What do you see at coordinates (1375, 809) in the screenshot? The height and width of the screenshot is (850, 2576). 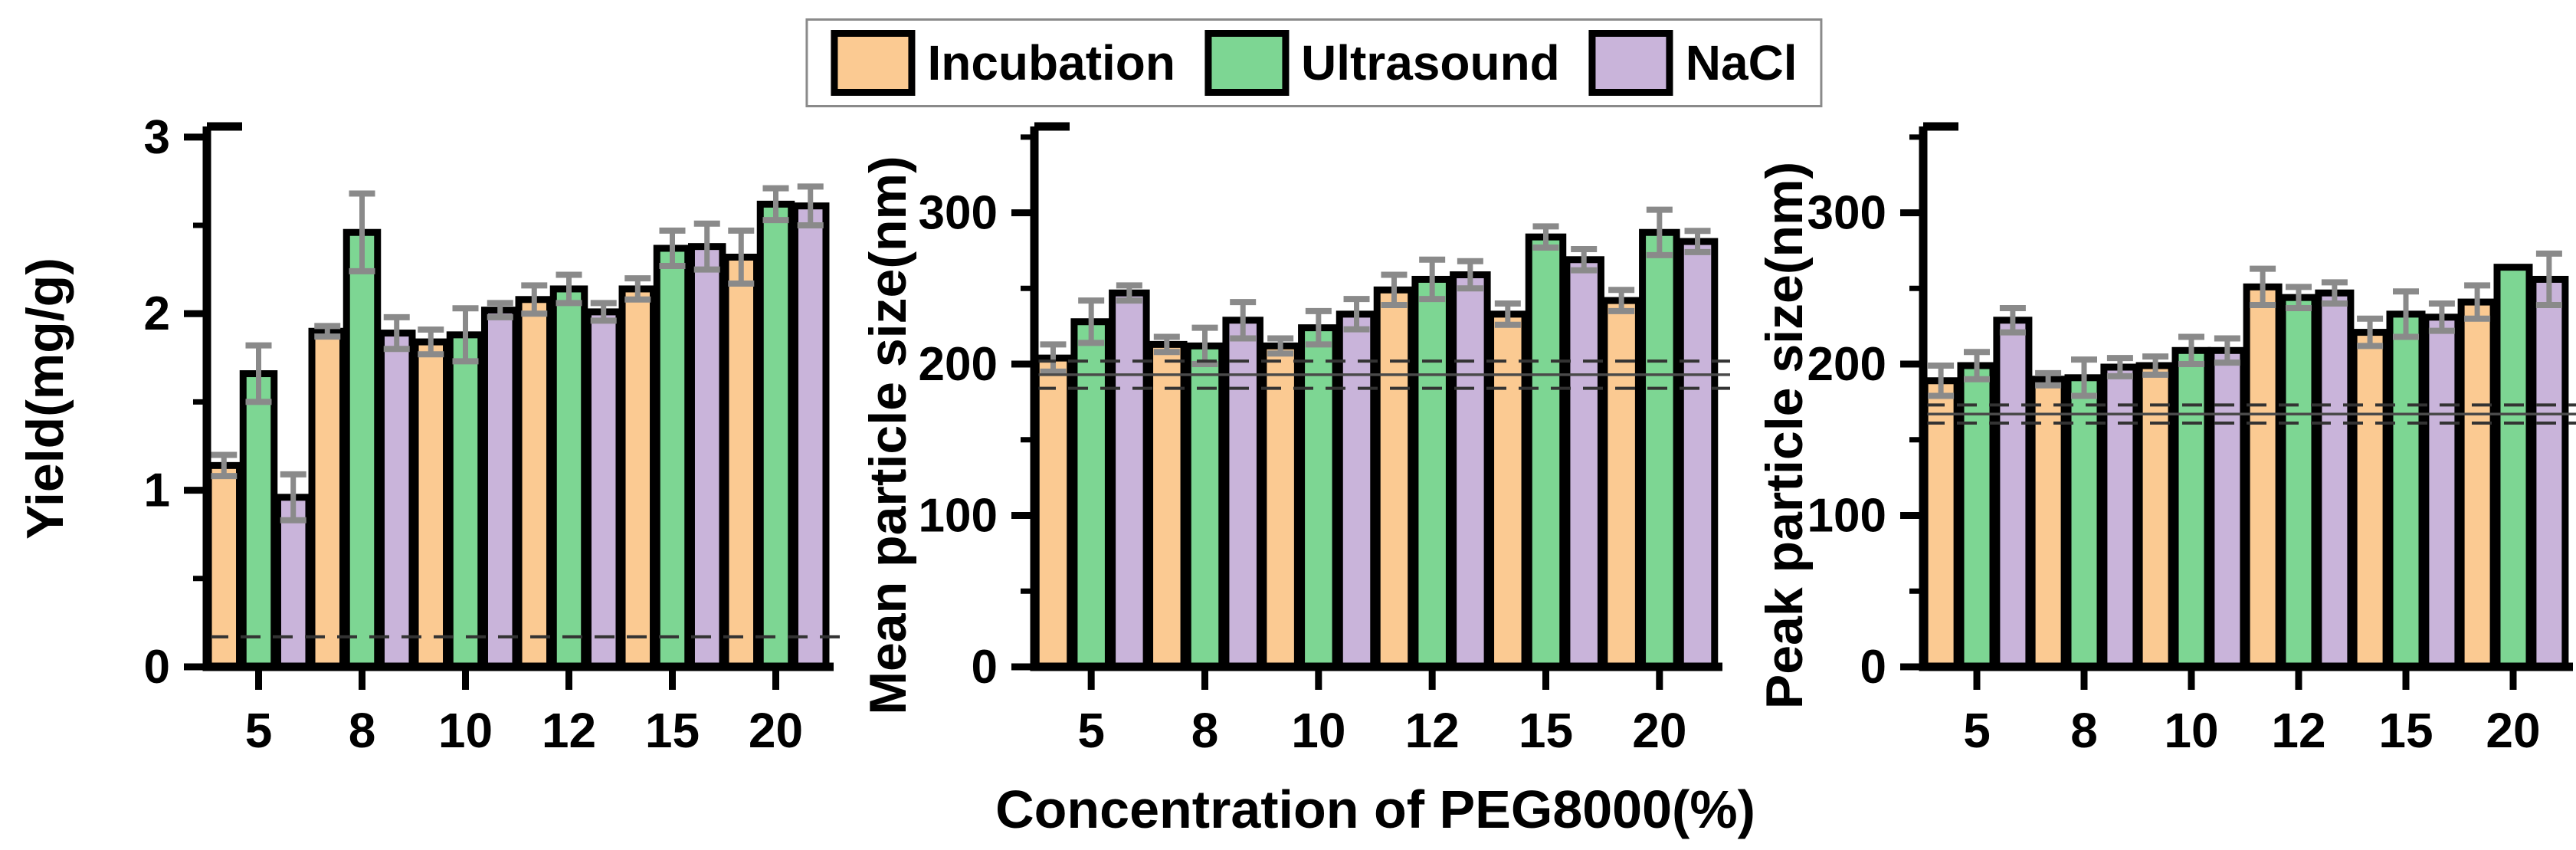 I see `x-axis-title: Concentration of PEG8000(%)` at bounding box center [1375, 809].